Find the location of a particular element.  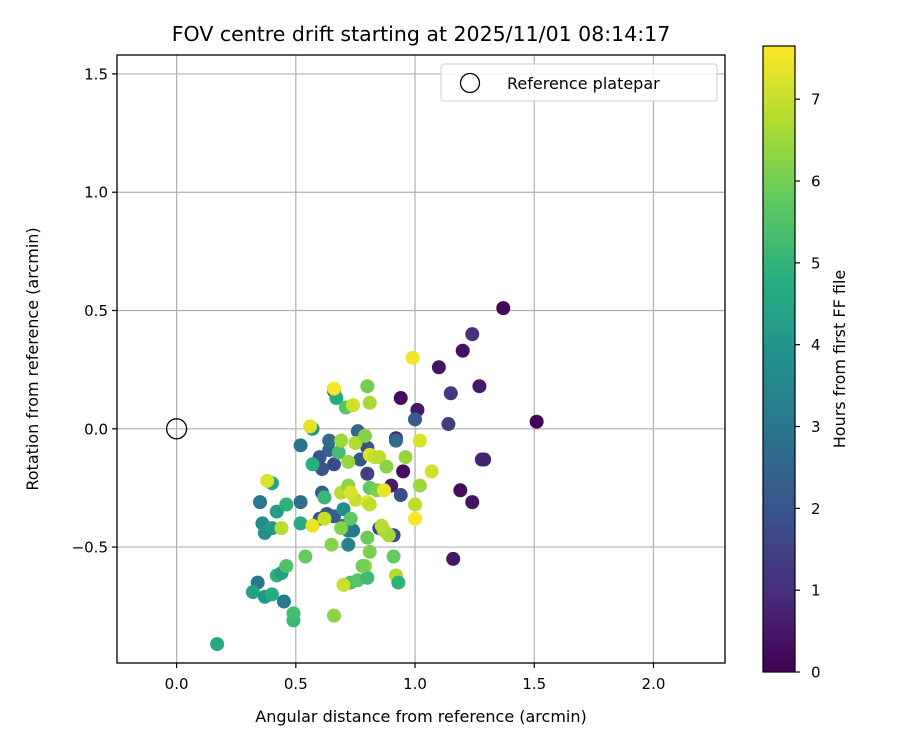

y-tick-label: 0.0 is located at coordinates (96, 429).